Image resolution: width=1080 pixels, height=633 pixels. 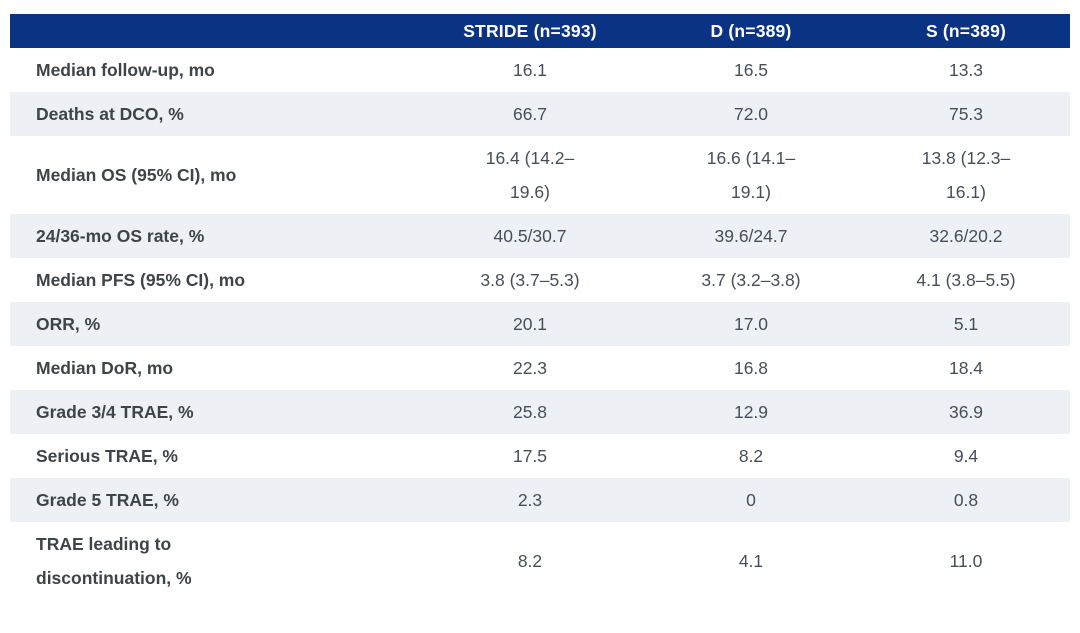 I want to click on cell-value: 17.5, so click(x=530, y=456).